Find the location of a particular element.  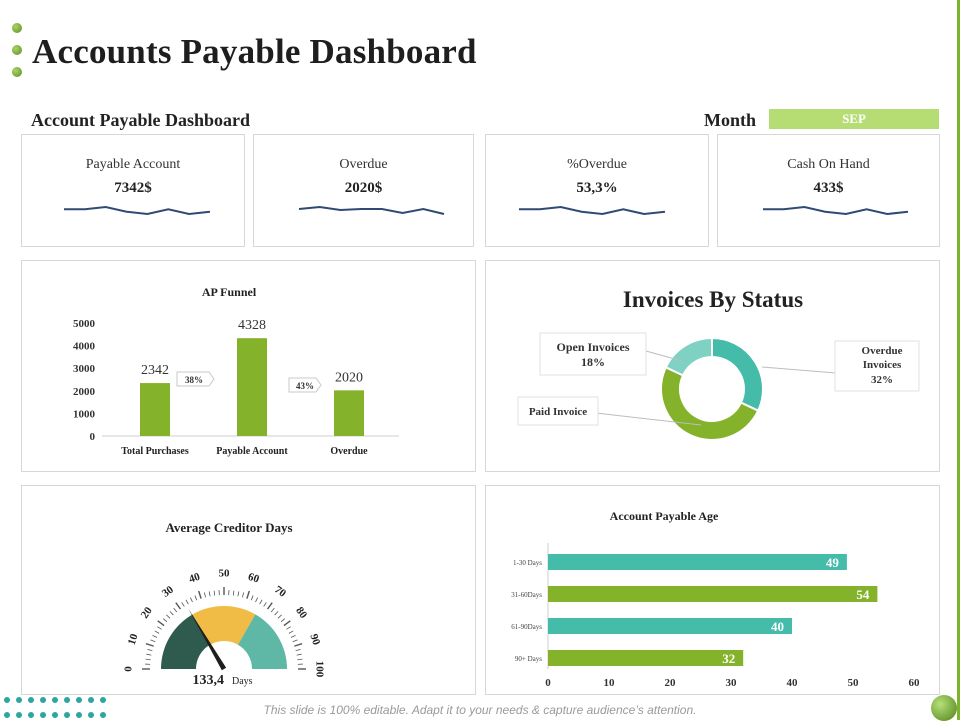

age-xtick: 50 is located at coordinates (854, 683).